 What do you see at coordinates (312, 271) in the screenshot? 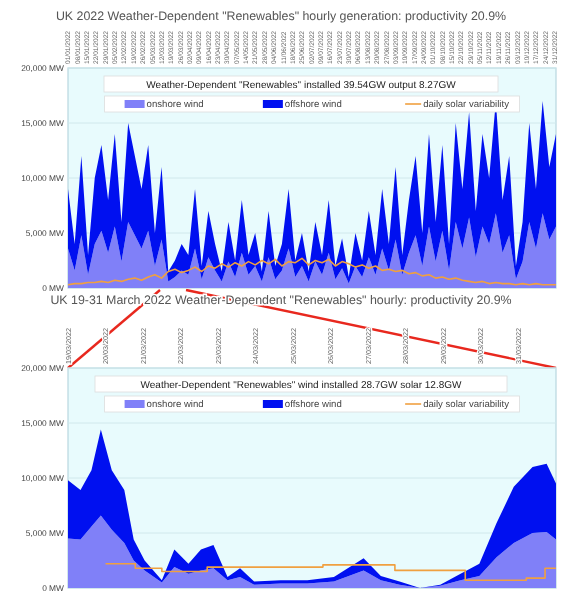
I see `line-series` at bounding box center [312, 271].